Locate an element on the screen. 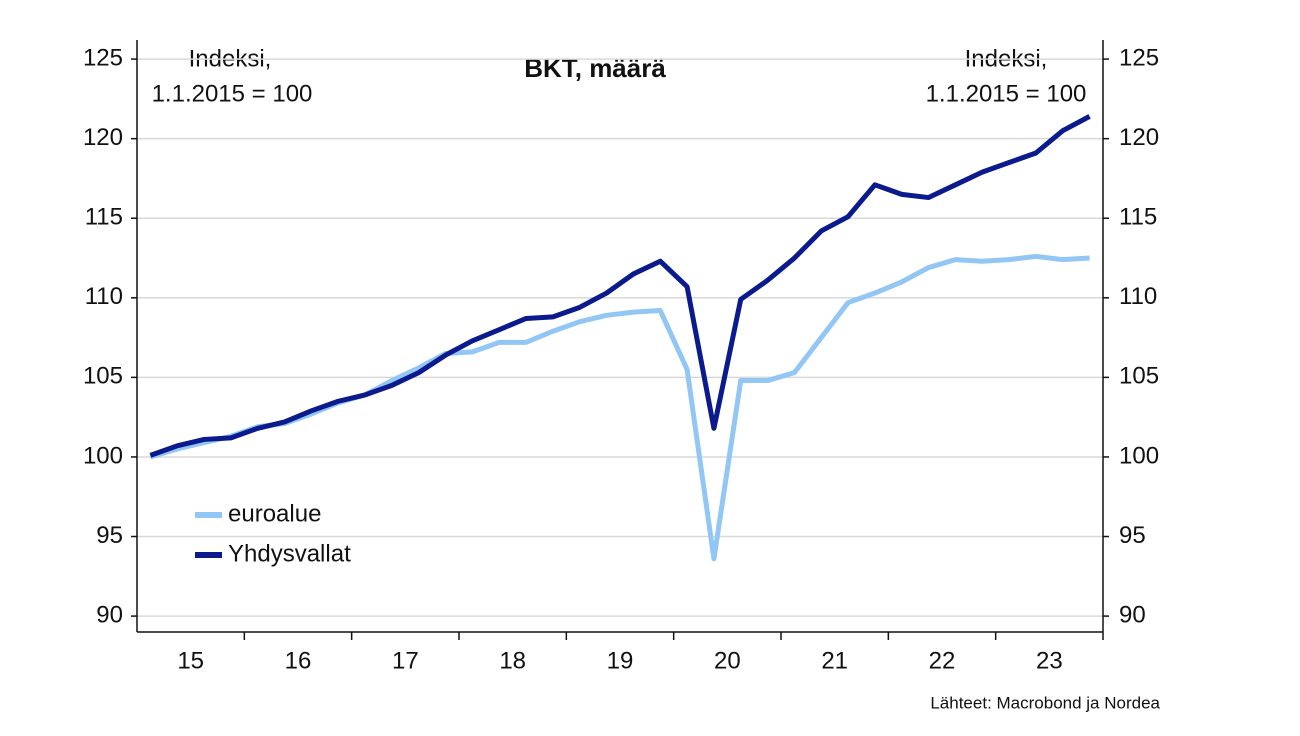  x-tick-label: 17 is located at coordinates (405, 660).